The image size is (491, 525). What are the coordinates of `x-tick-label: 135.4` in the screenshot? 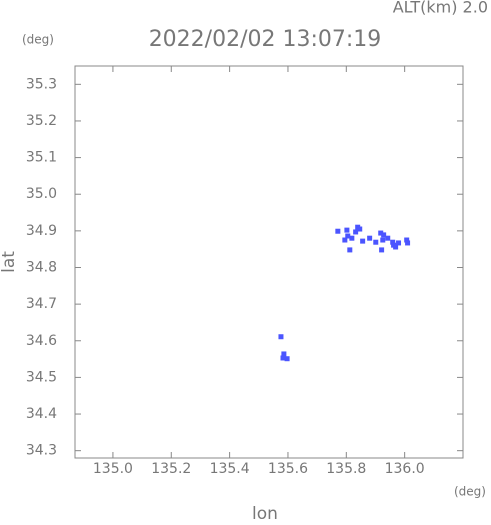 It's located at (230, 469).